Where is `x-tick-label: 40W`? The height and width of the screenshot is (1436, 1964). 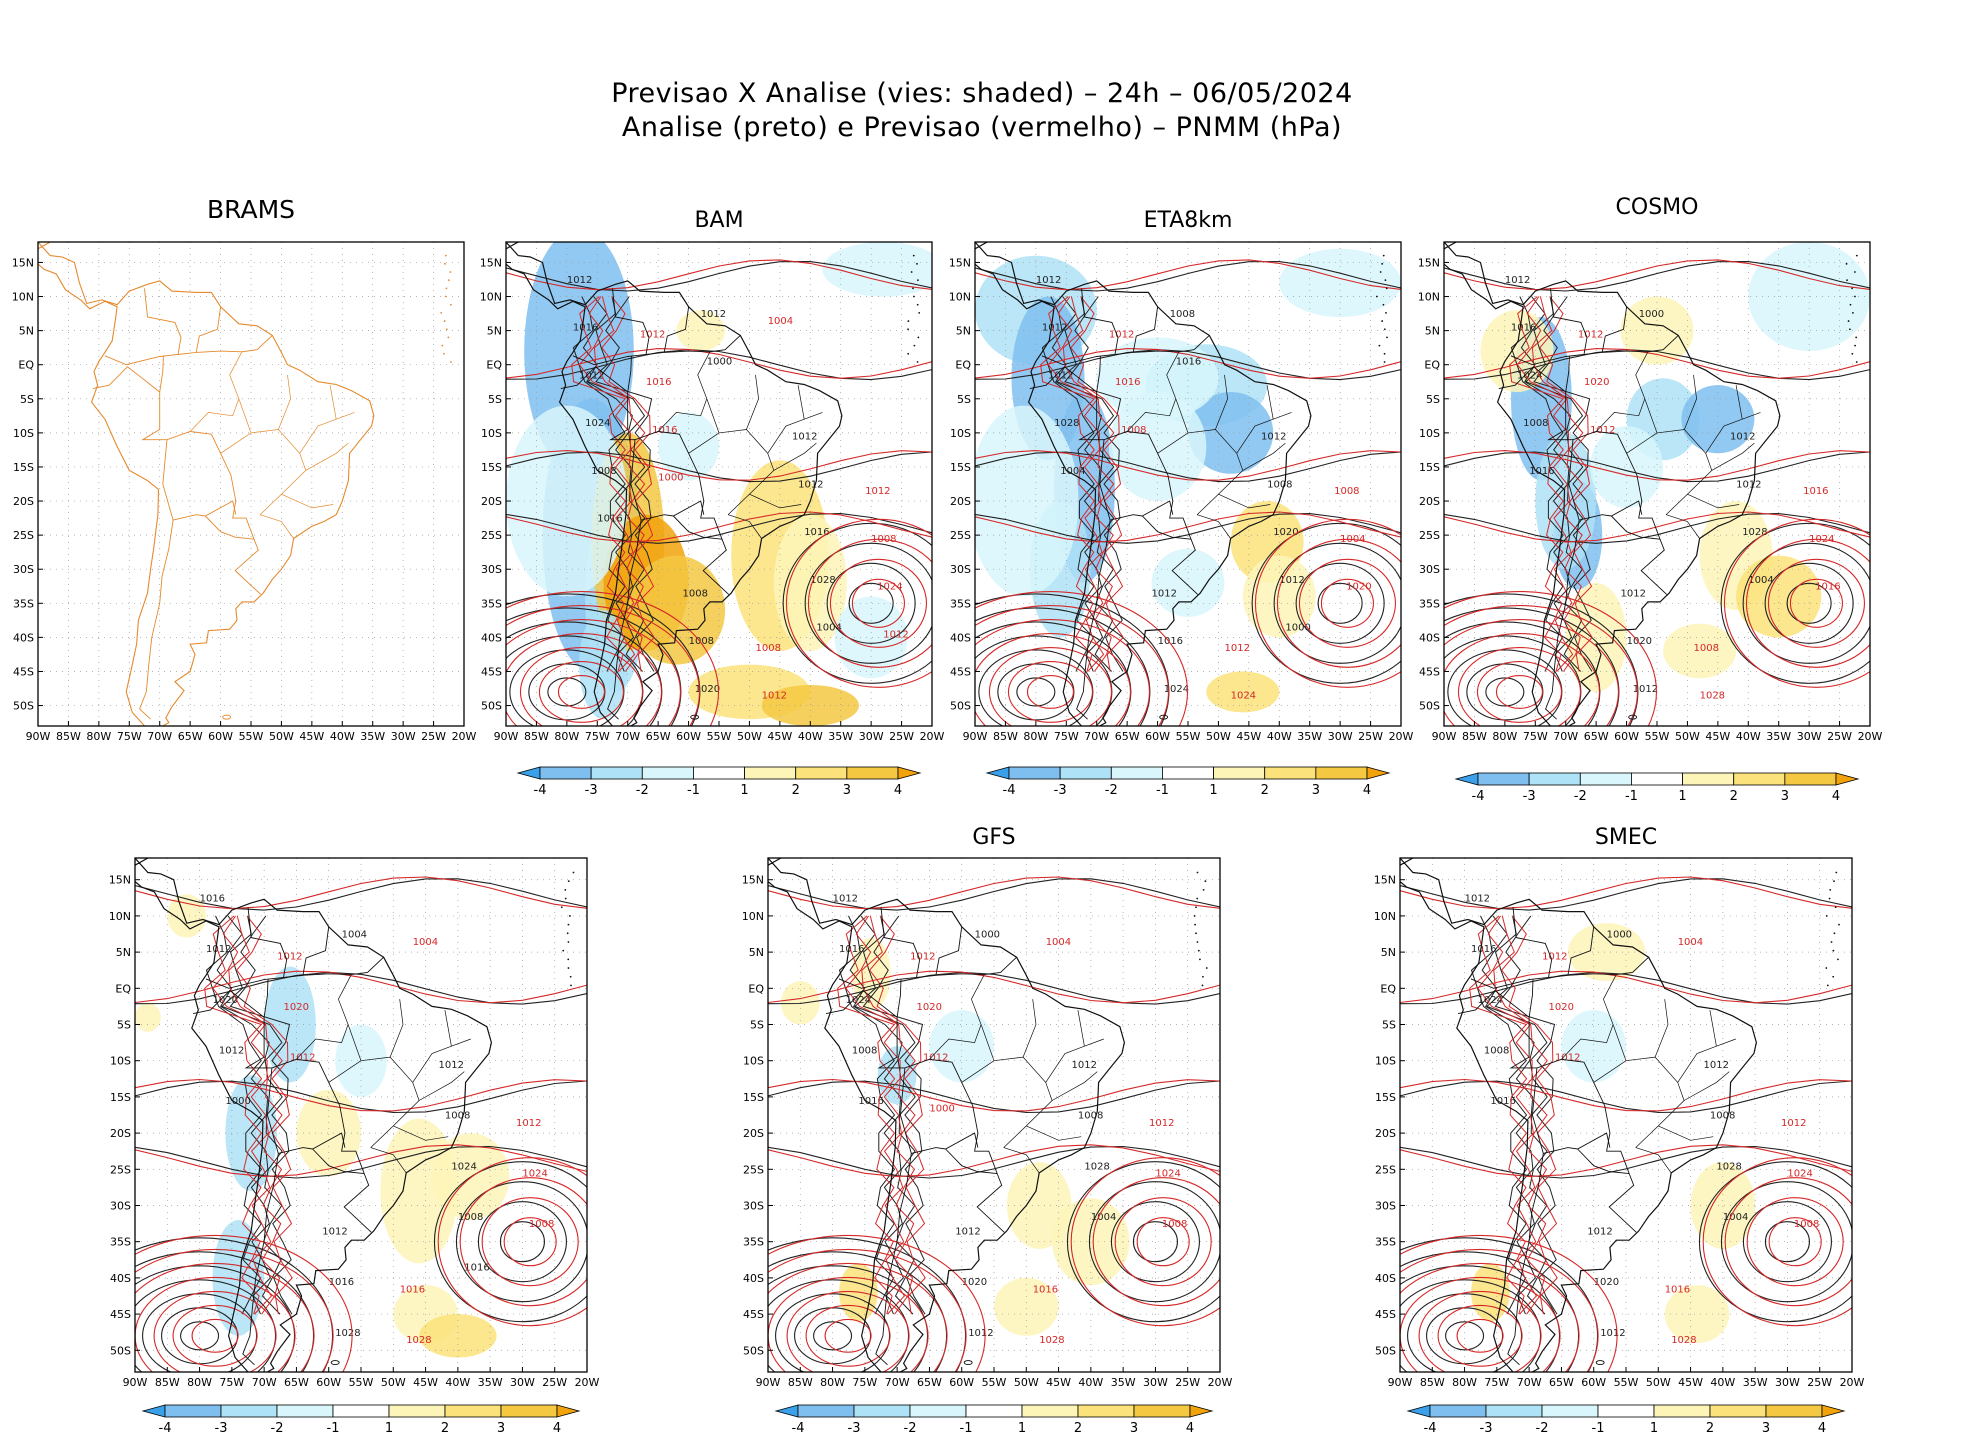
x-tick-label: 40W is located at coordinates (1748, 736).